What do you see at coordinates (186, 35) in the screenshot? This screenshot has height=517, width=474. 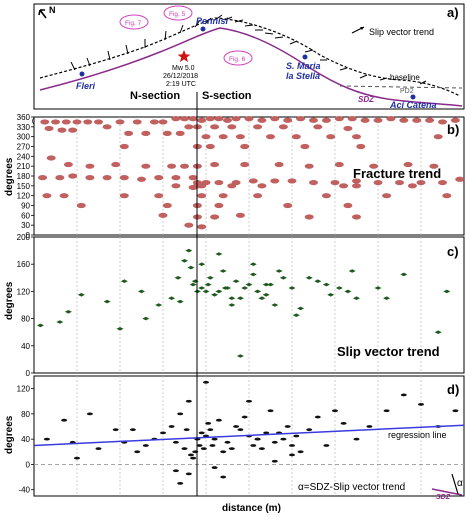 I see `fig-callouts: Fig. 7 Fig. 5 Fig. 6` at bounding box center [186, 35].